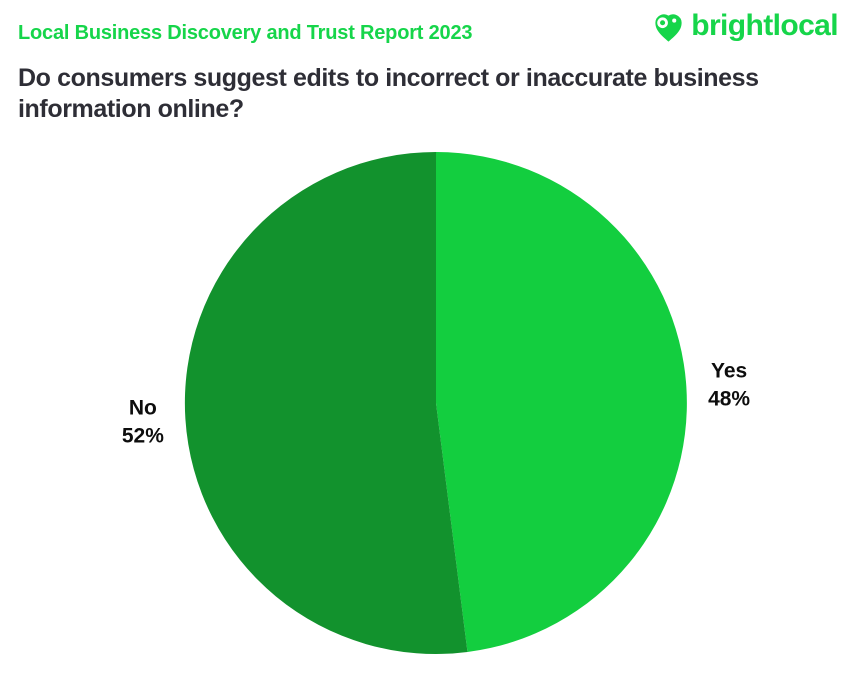 This screenshot has width=860, height=684. What do you see at coordinates (668, 27) in the screenshot?
I see `brightlocal-heart-pin-icon` at bounding box center [668, 27].